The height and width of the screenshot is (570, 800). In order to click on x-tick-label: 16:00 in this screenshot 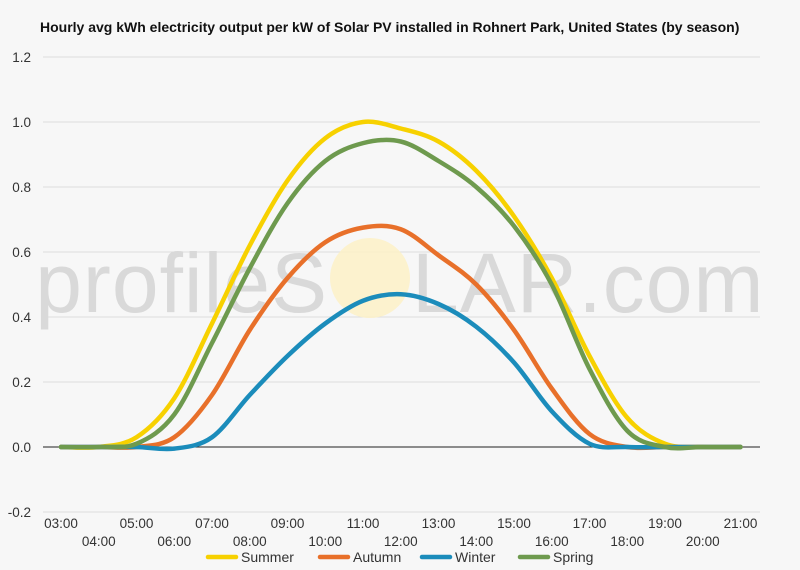, I will do `click(552, 541)`.